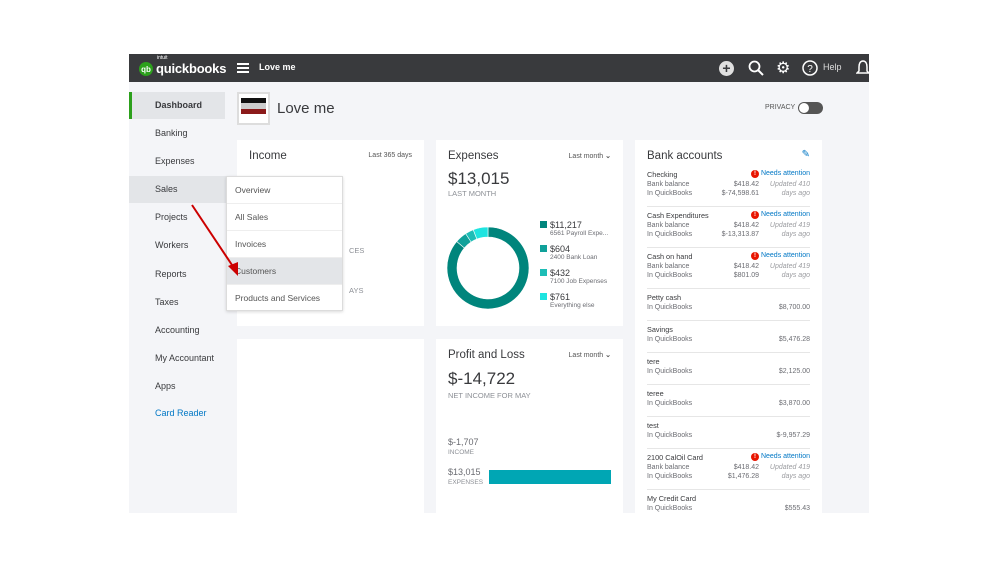 The width and height of the screenshot is (999, 562). Describe the element at coordinates (479, 178) in the screenshot. I see `expenses-total: $13,015` at that location.